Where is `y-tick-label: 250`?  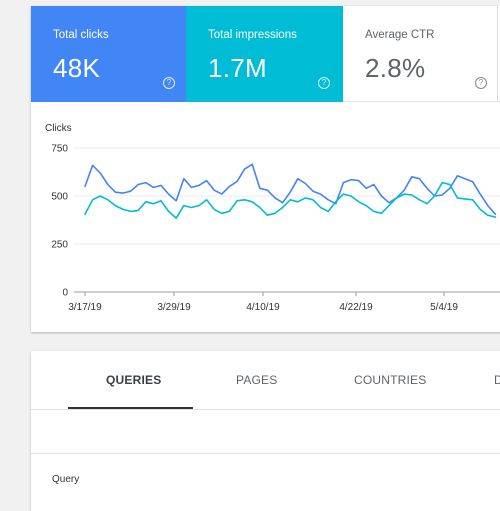 y-tick-label: 250 is located at coordinates (59, 245).